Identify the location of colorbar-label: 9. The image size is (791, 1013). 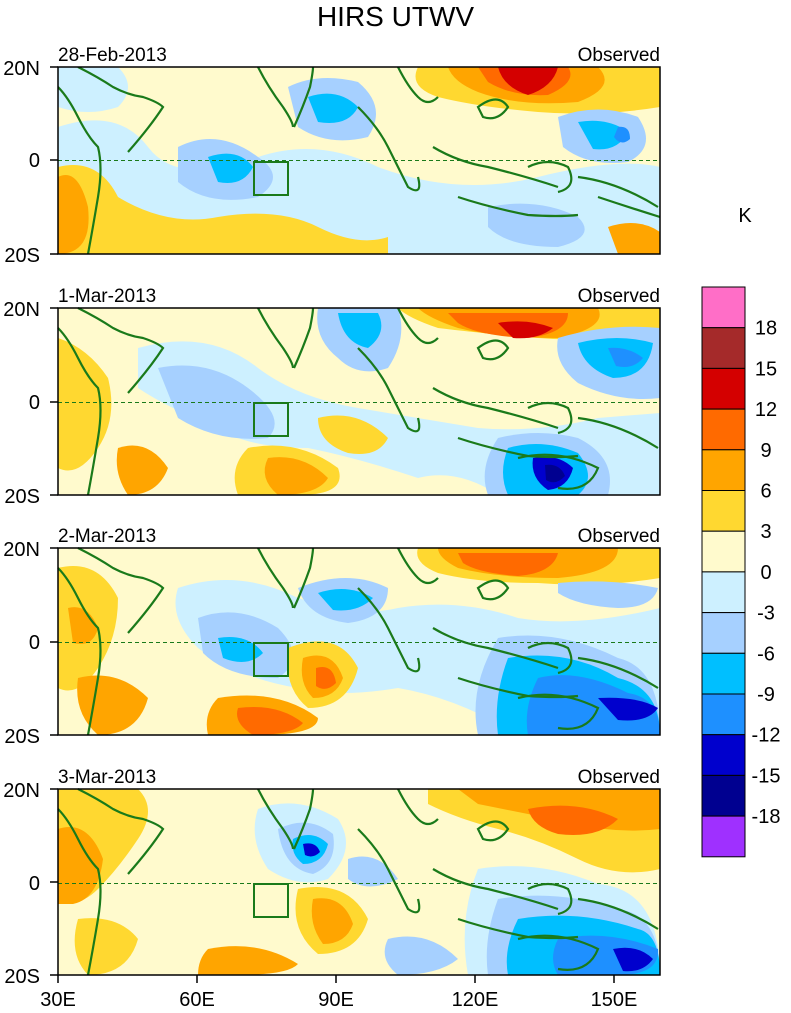
(765, 451).